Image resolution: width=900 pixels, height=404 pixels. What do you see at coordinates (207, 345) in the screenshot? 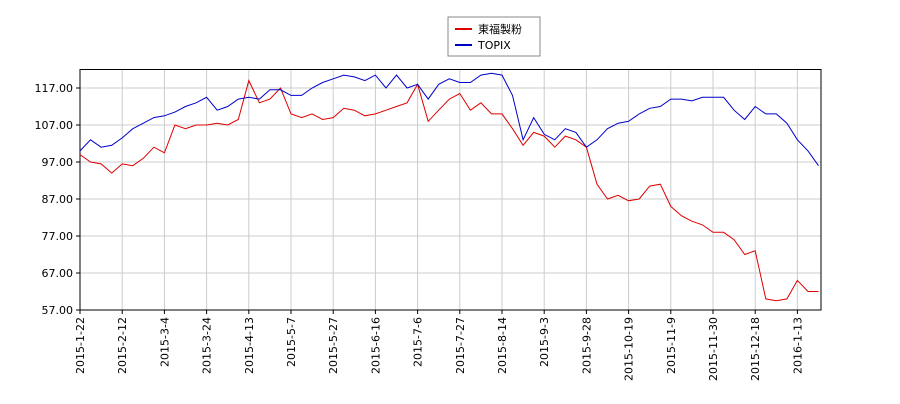
I see `x-tick-label: 2015-3-24` at bounding box center [207, 345].